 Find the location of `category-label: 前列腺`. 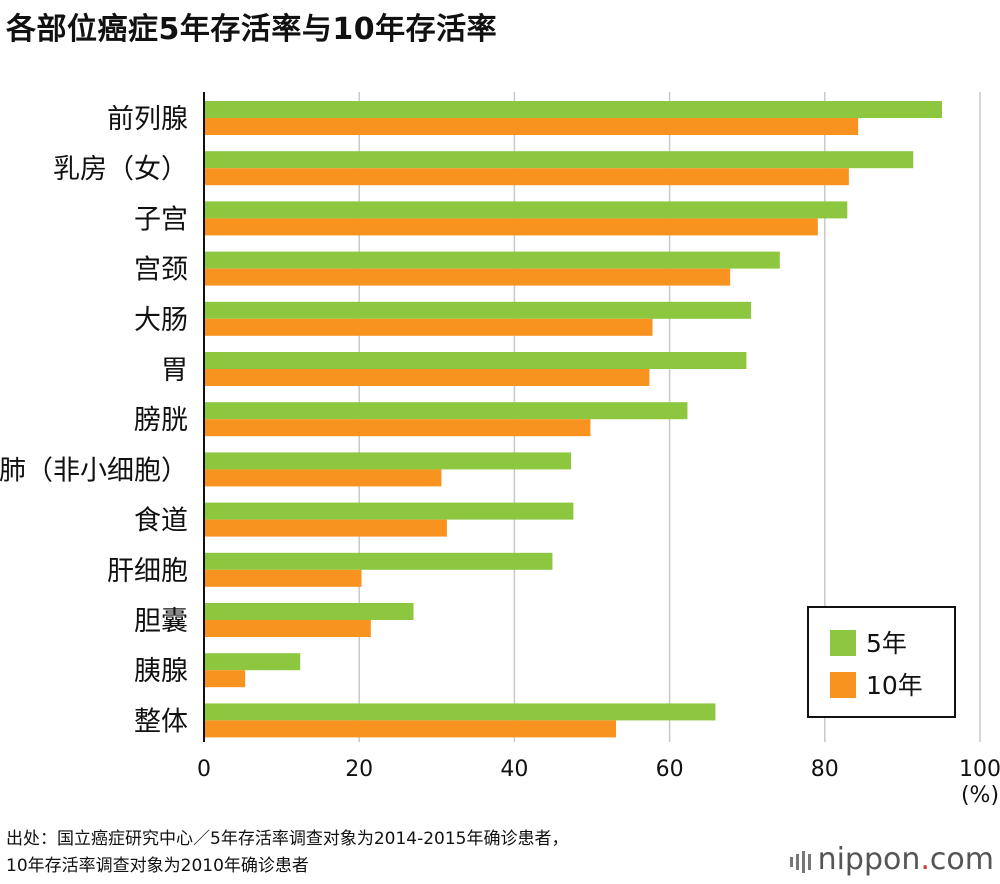

category-label: 前列腺 is located at coordinates (147, 119).